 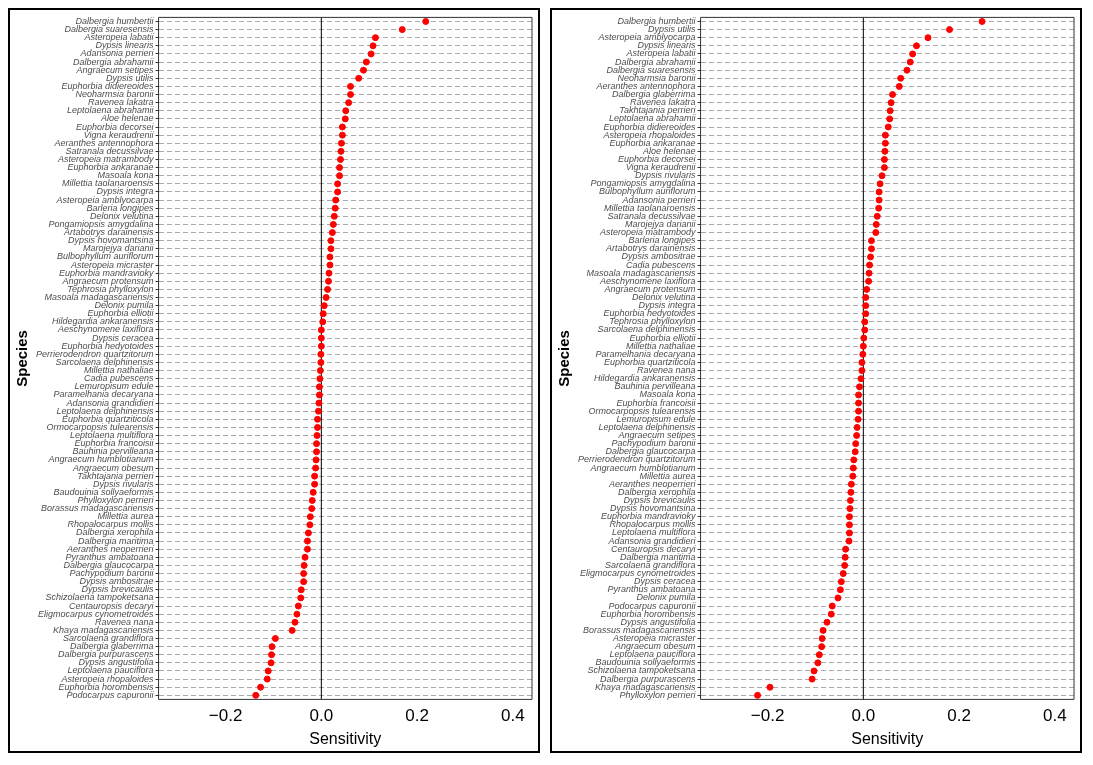 I want to click on y-tick-label: Aeranthes neoperrieri, so click(x=652, y=483).